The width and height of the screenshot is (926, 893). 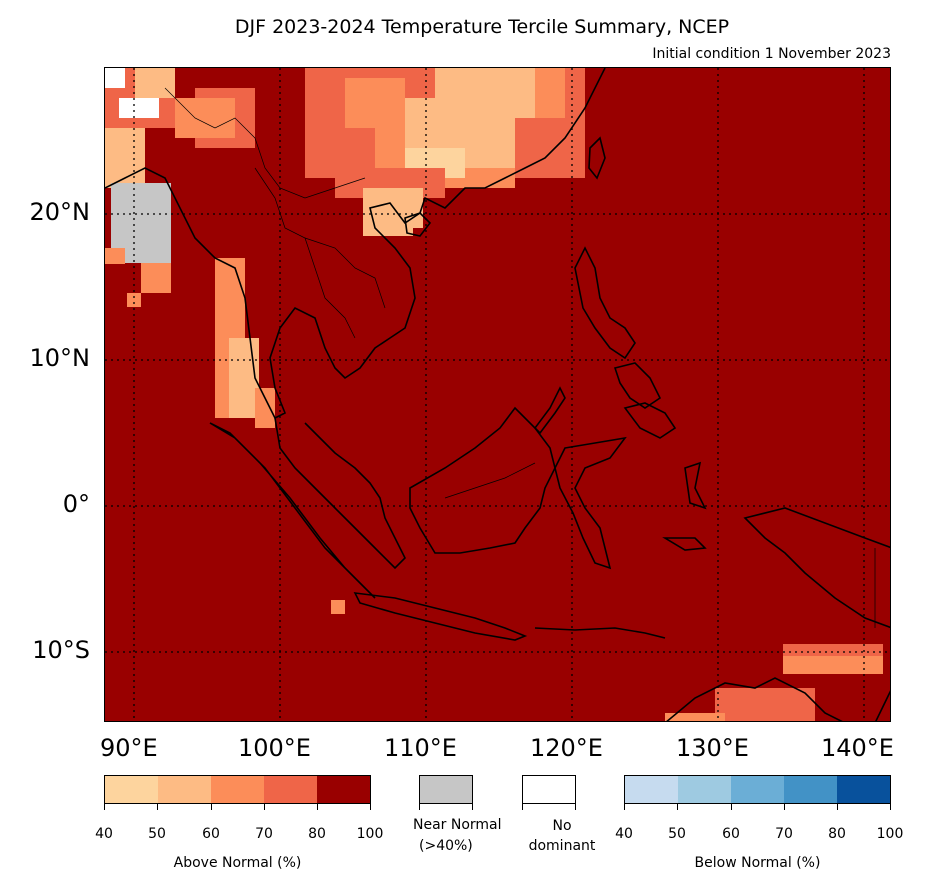 What do you see at coordinates (677, 834) in the screenshot?
I see `below-tick: 50` at bounding box center [677, 834].